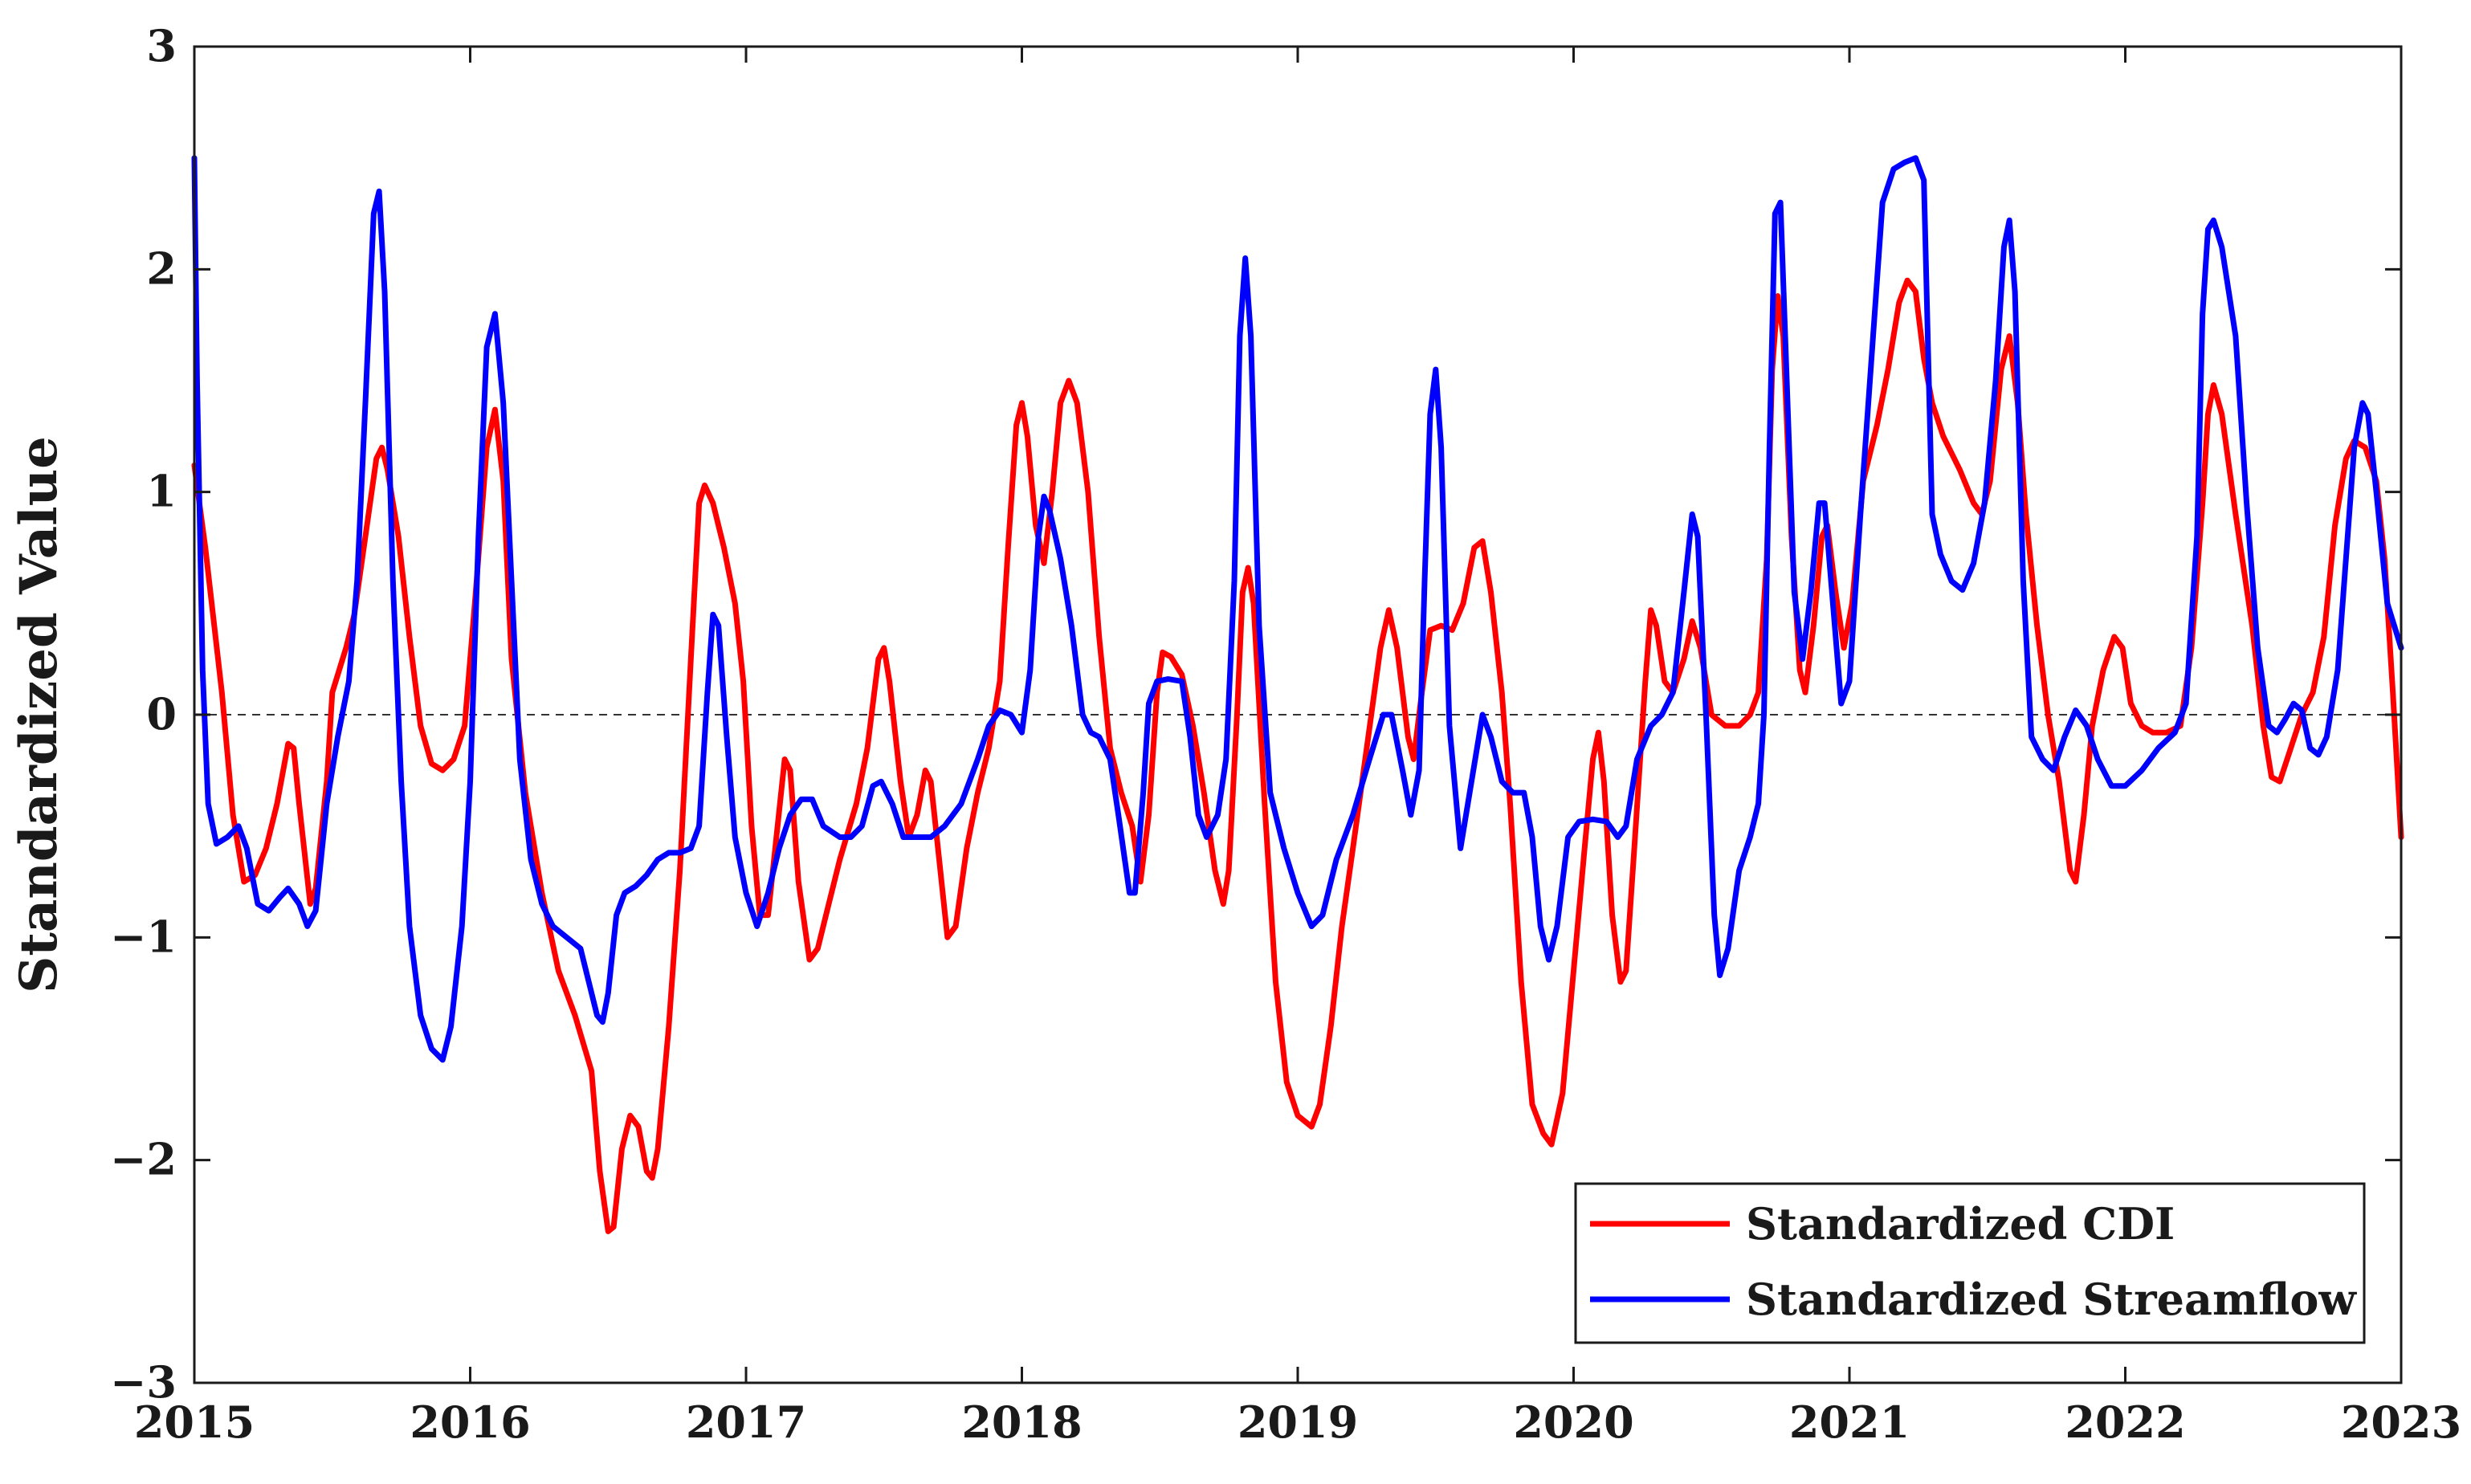 The image size is (2471, 1484). What do you see at coordinates (2051, 1299) in the screenshot?
I see `legend-label-streamflow: Standardized Streamflow` at bounding box center [2051, 1299].